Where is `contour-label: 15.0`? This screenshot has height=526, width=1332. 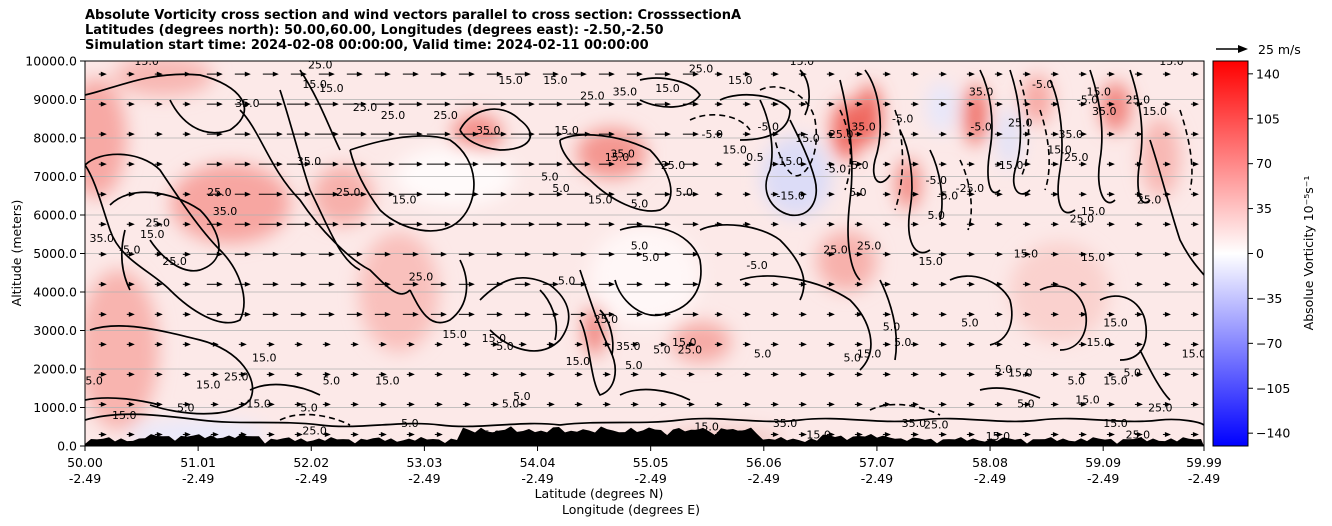
contour-label: 15.0 is located at coordinates (494, 338).